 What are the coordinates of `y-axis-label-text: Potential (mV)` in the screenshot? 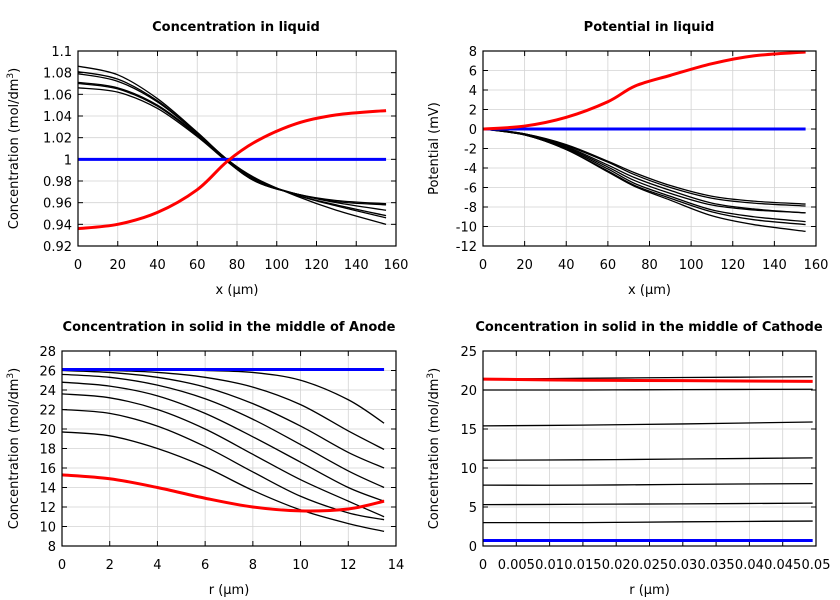 It's located at (434, 148).